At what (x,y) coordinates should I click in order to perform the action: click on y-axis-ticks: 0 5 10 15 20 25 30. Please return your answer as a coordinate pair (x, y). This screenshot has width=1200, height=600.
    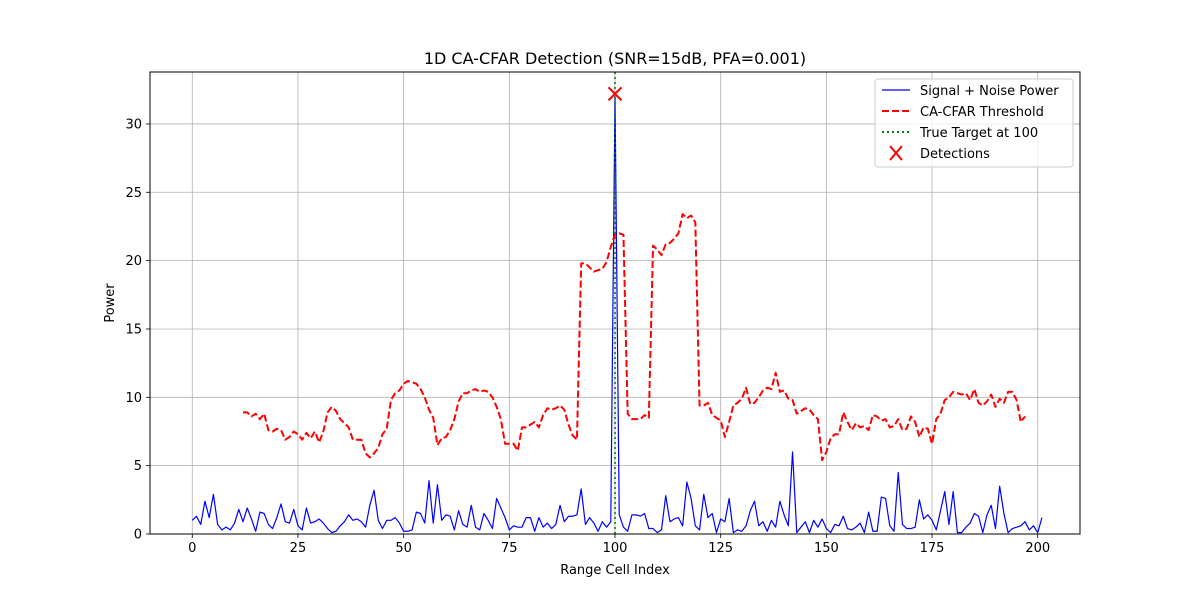
    Looking at the image, I should click on (137, 330).